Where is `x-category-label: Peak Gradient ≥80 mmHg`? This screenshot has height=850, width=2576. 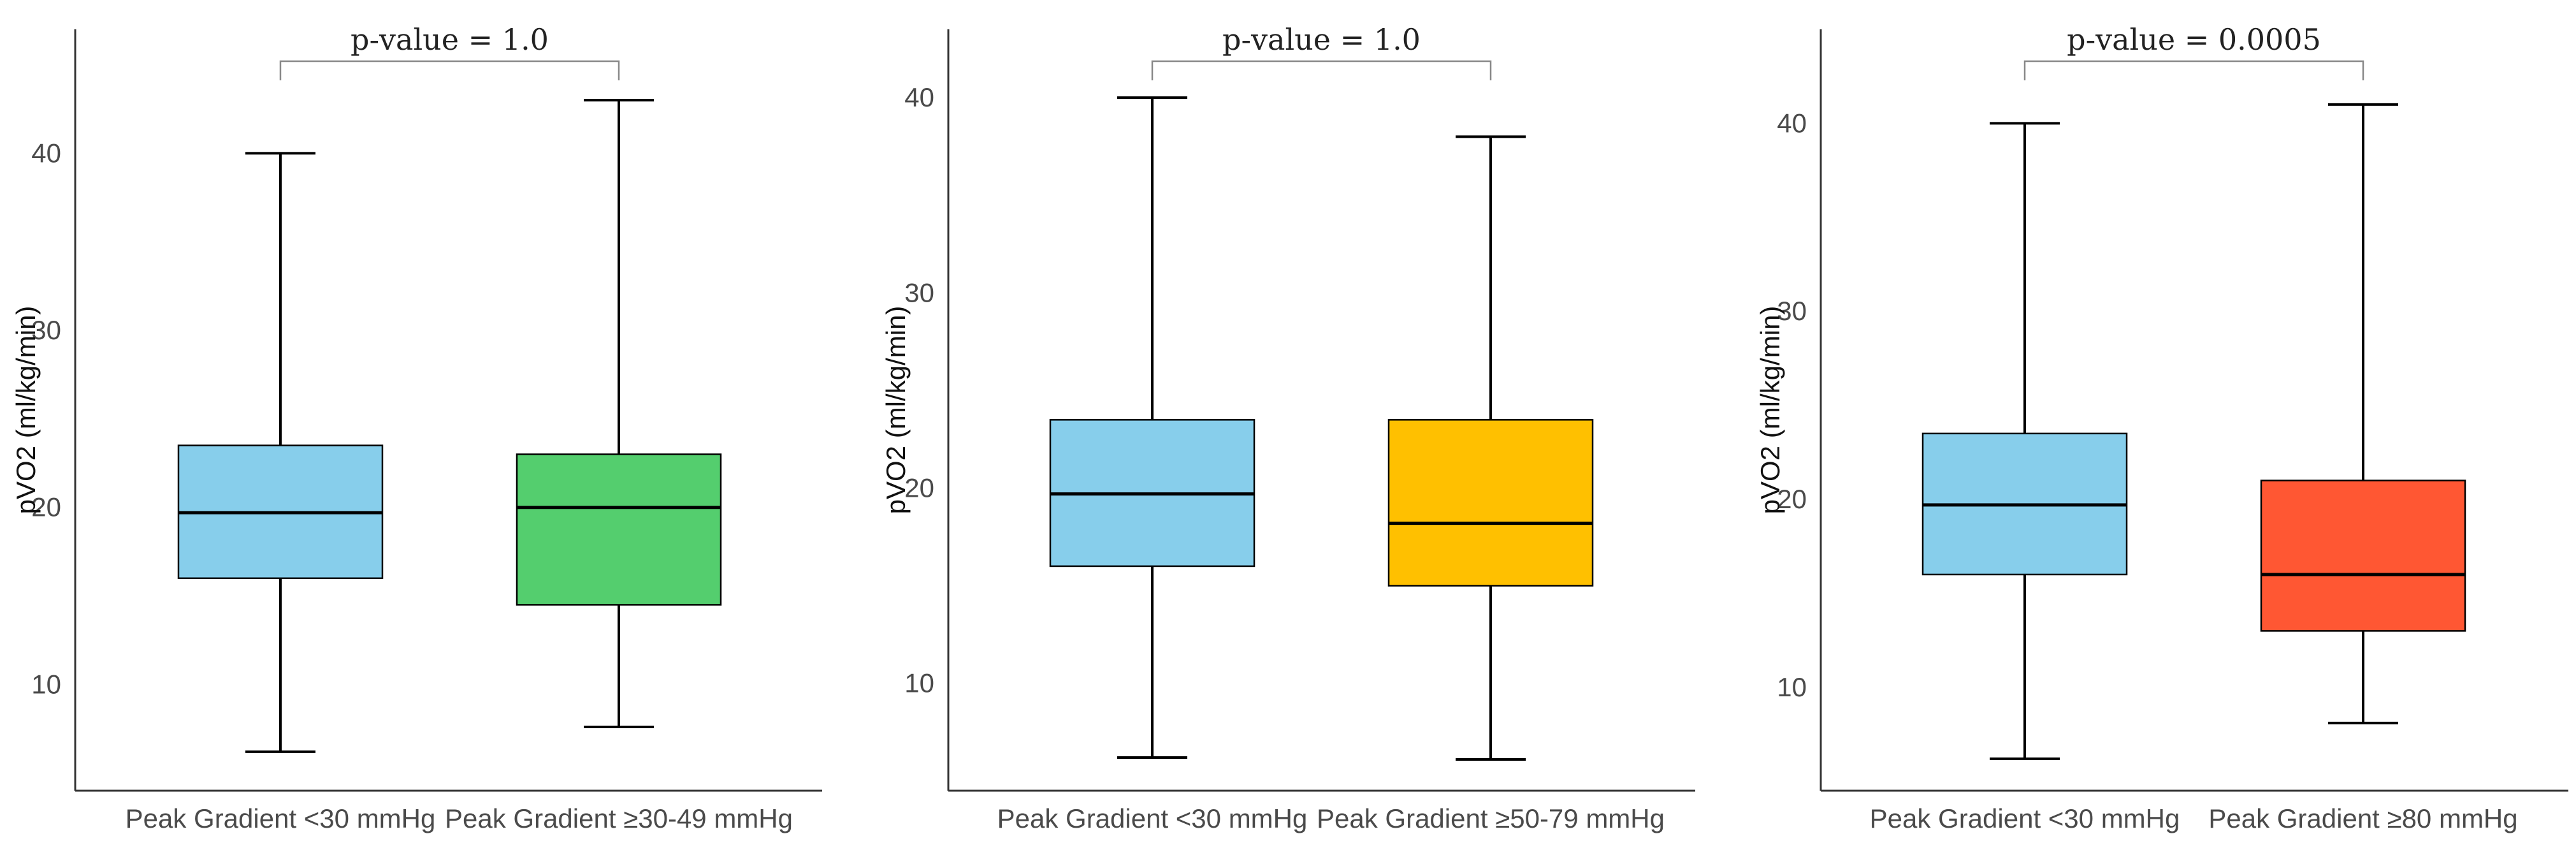
x-category-label: Peak Gradient ≥80 mmHg is located at coordinates (2362, 818).